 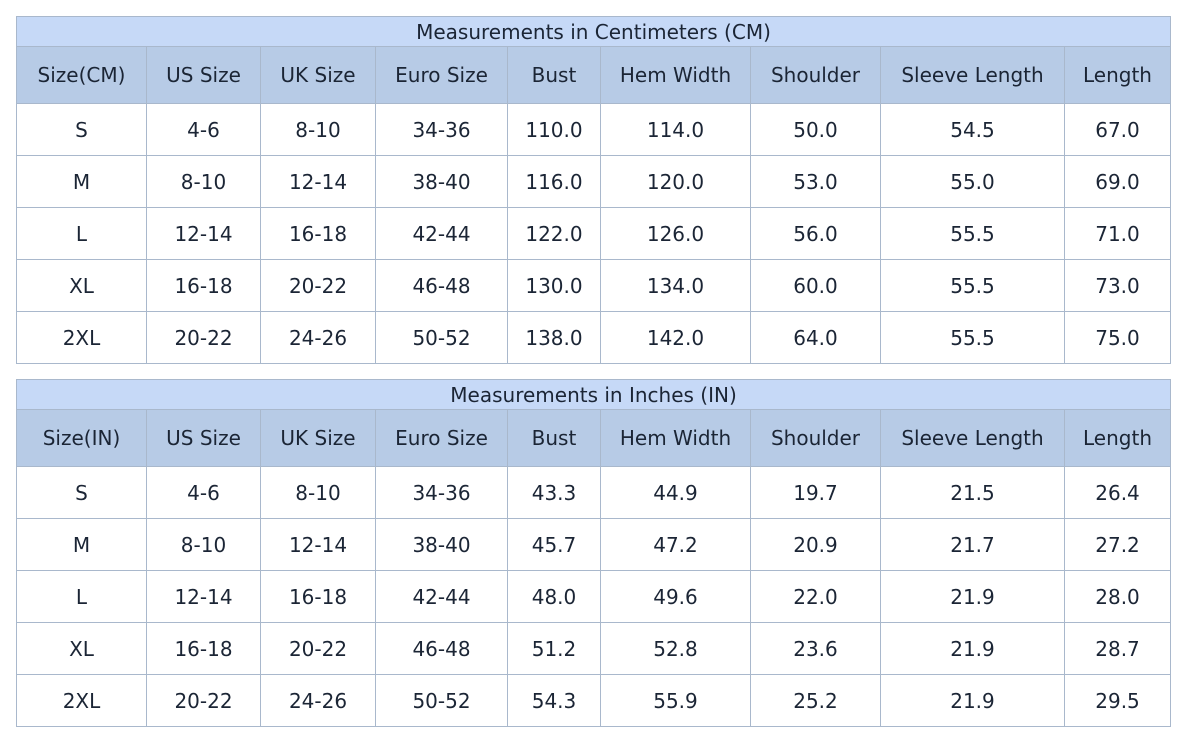 I want to click on cell: 22.0, so click(x=815, y=596).